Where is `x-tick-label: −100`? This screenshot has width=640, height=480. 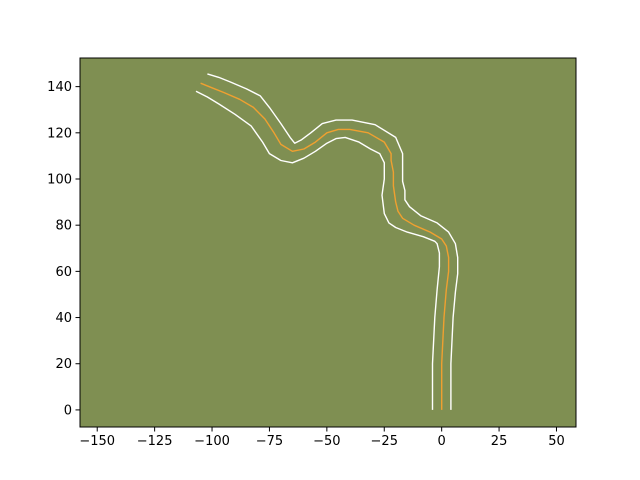
x-tick-label: −100 is located at coordinates (212, 441).